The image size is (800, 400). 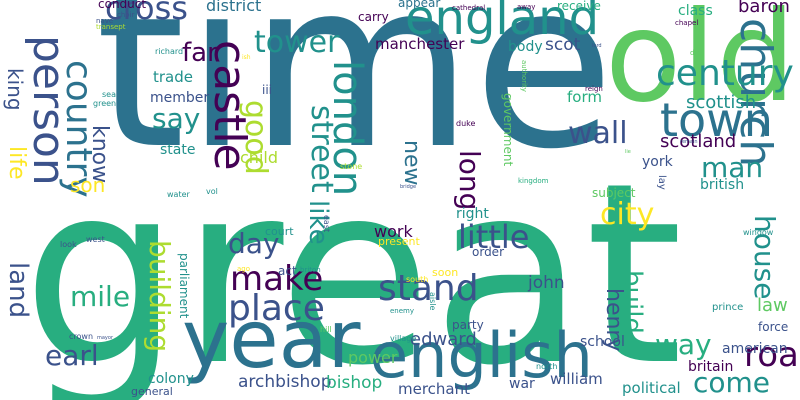 I want to click on word-nave: nave, so click(x=105, y=21).